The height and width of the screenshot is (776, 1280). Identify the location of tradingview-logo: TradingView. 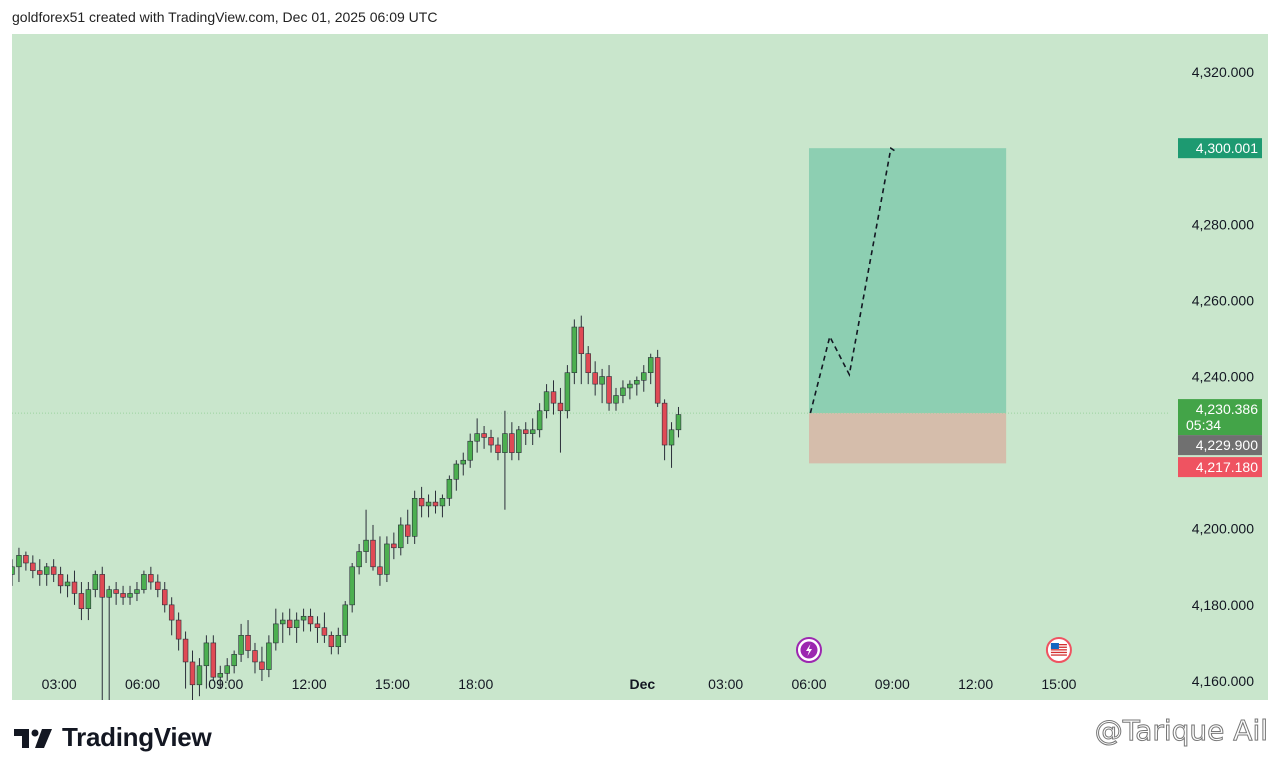
(113, 737).